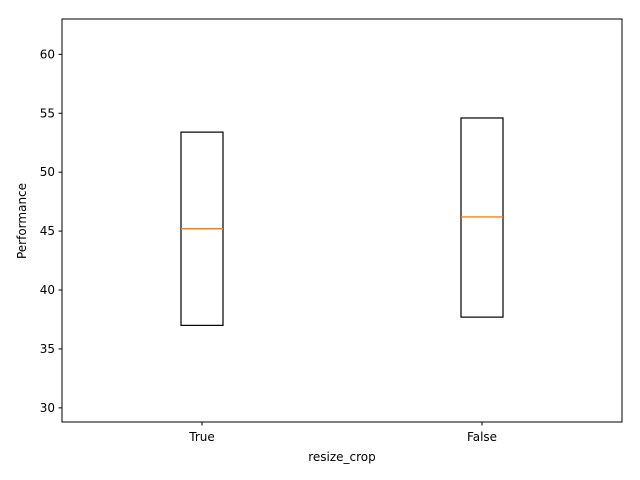 The width and height of the screenshot is (640, 480). Describe the element at coordinates (482, 437) in the screenshot. I see `x-tick-label: False` at that location.